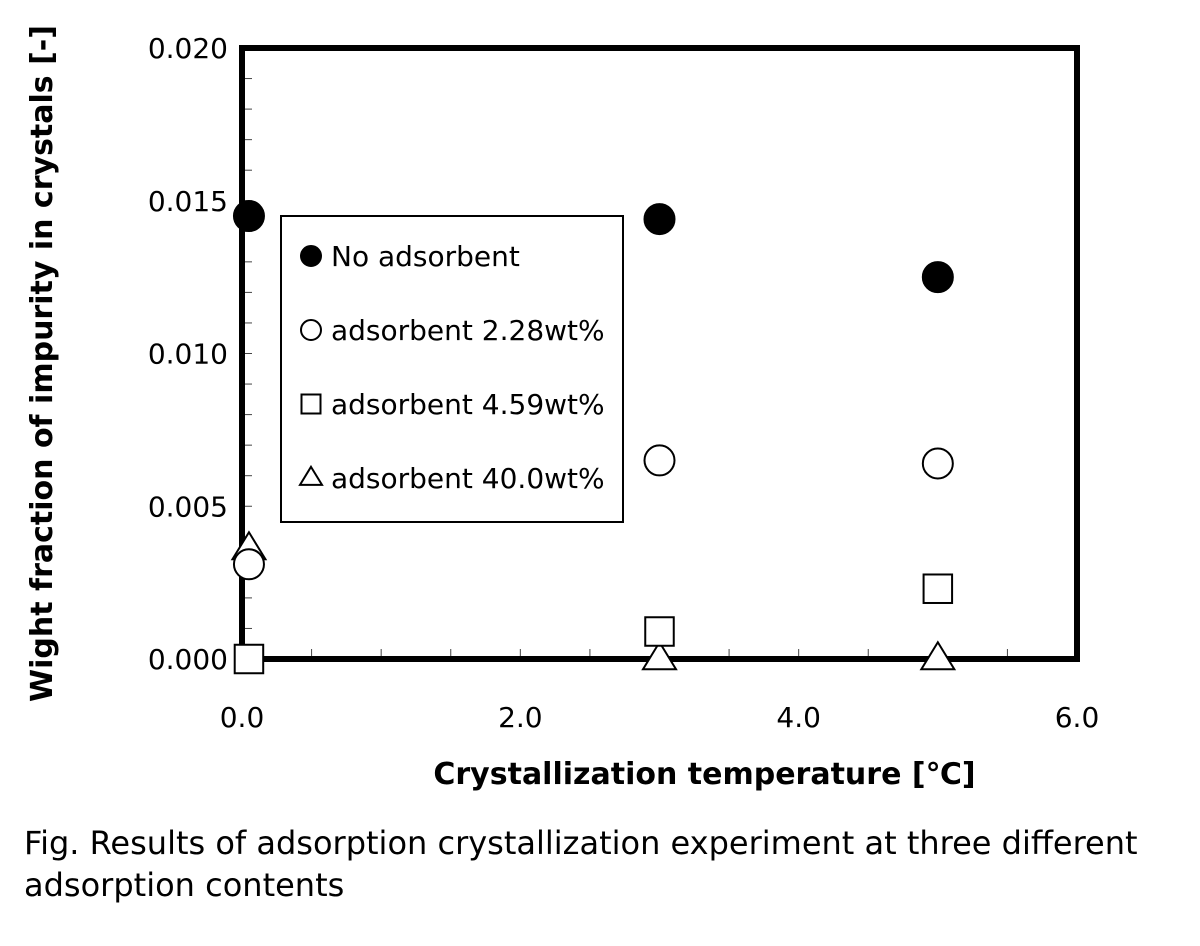 This screenshot has height=946, width=1200. I want to click on legend-box, so click(452, 369).